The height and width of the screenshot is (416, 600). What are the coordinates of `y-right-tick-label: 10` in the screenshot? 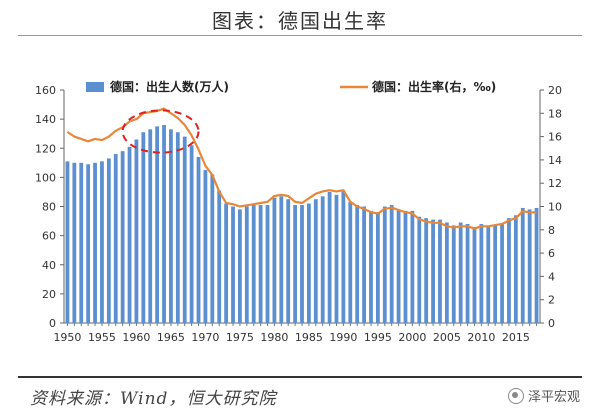 It's located at (555, 207).